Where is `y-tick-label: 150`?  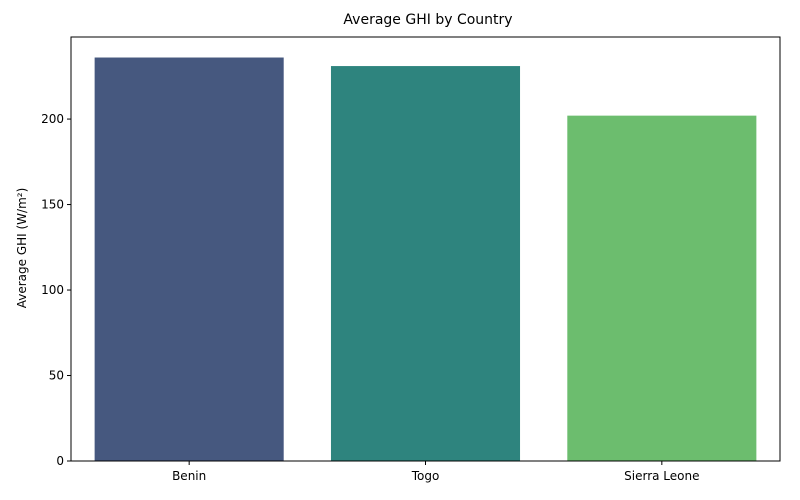
y-tick-label: 150 is located at coordinates (52, 205).